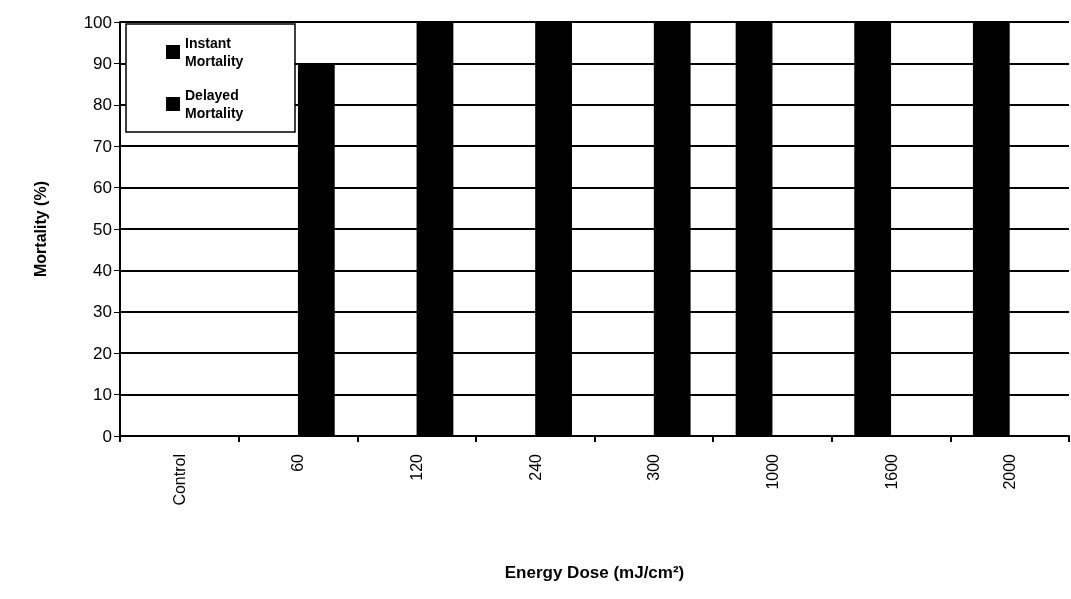 The height and width of the screenshot is (599, 1071). Describe the element at coordinates (102, 105) in the screenshot. I see `y-tick-label: 80` at that location.